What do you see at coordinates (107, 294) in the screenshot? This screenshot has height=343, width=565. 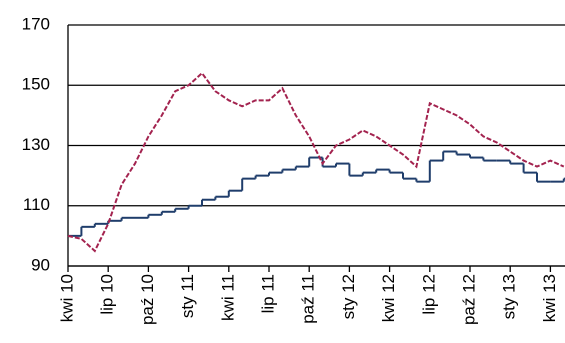 I see `x-tick-label: lip 10` at bounding box center [107, 294].